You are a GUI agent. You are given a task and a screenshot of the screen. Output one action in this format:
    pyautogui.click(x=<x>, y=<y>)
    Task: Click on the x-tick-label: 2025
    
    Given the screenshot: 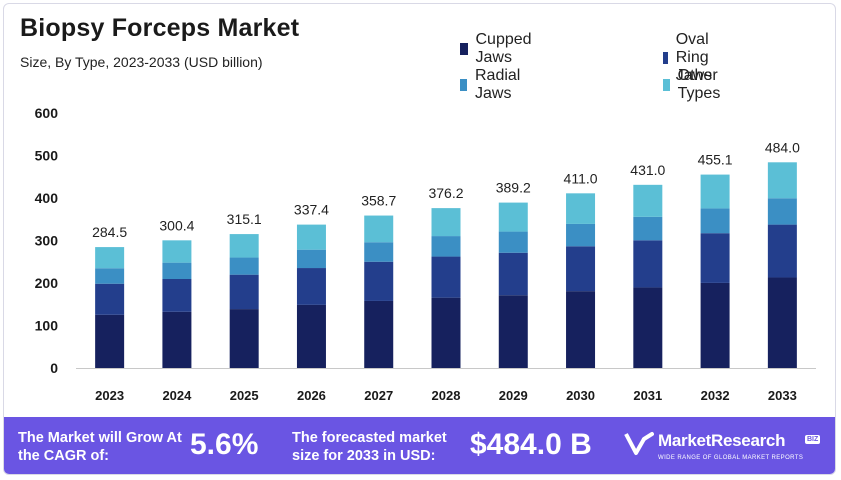 What is the action you would take?
    pyautogui.click(x=244, y=395)
    